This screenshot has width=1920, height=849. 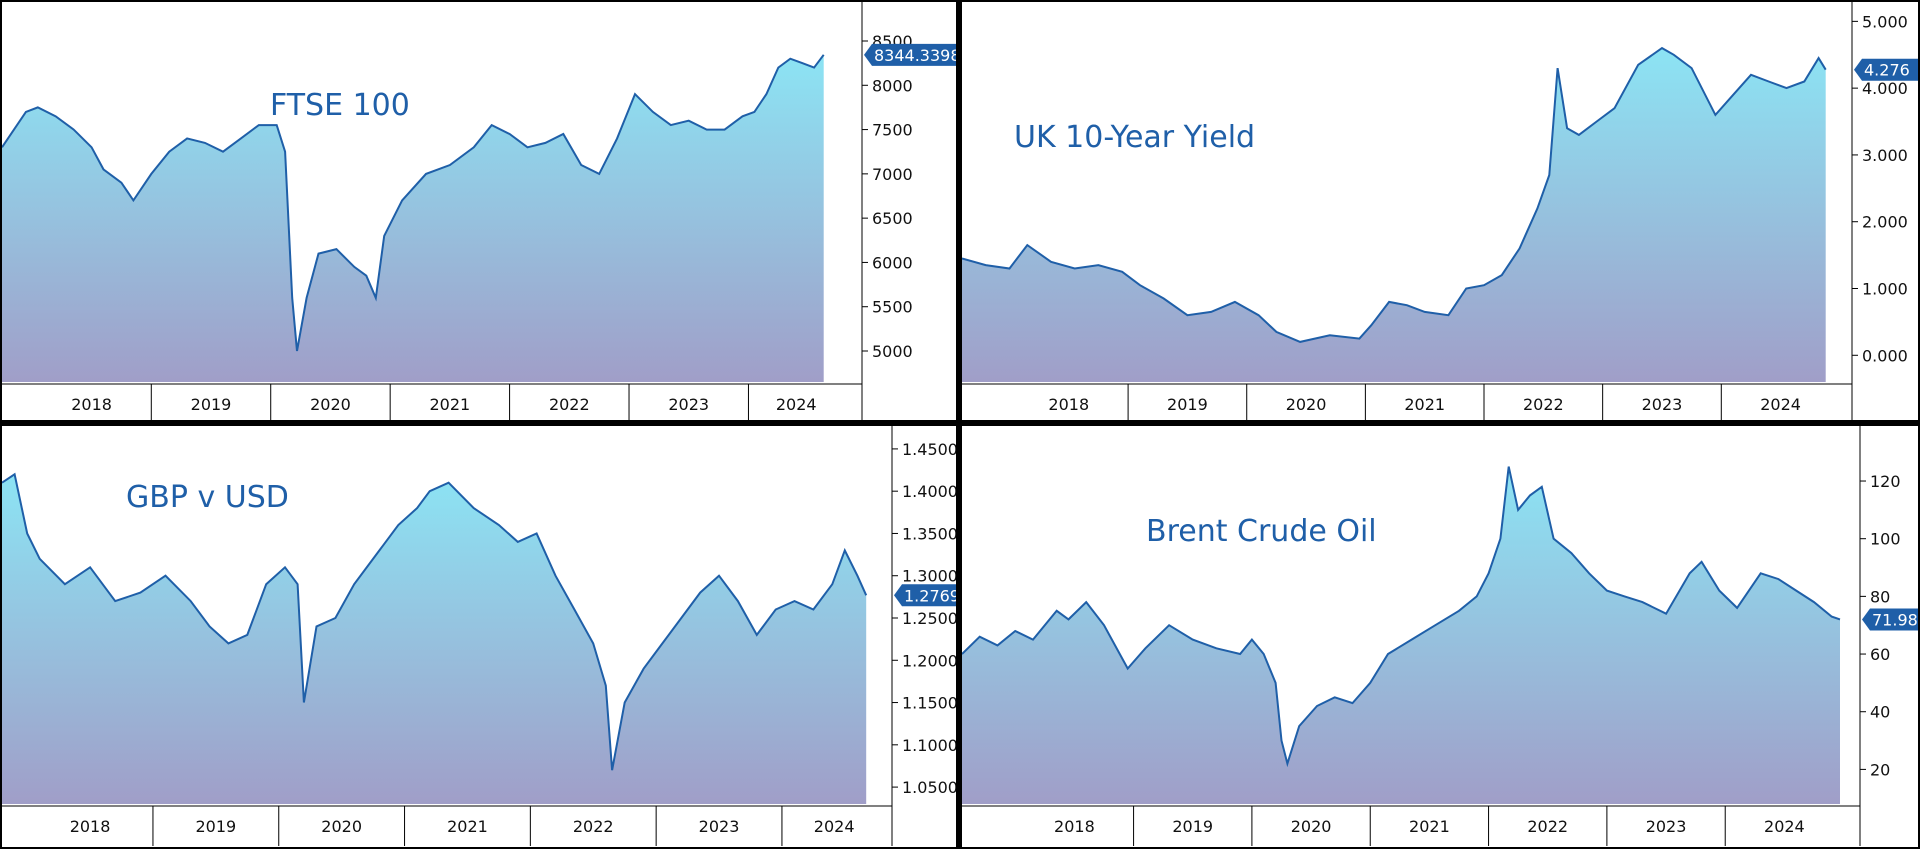 What do you see at coordinates (1261, 531) in the screenshot?
I see `brent-crude-oil-title: Brent Crude Oil` at bounding box center [1261, 531].